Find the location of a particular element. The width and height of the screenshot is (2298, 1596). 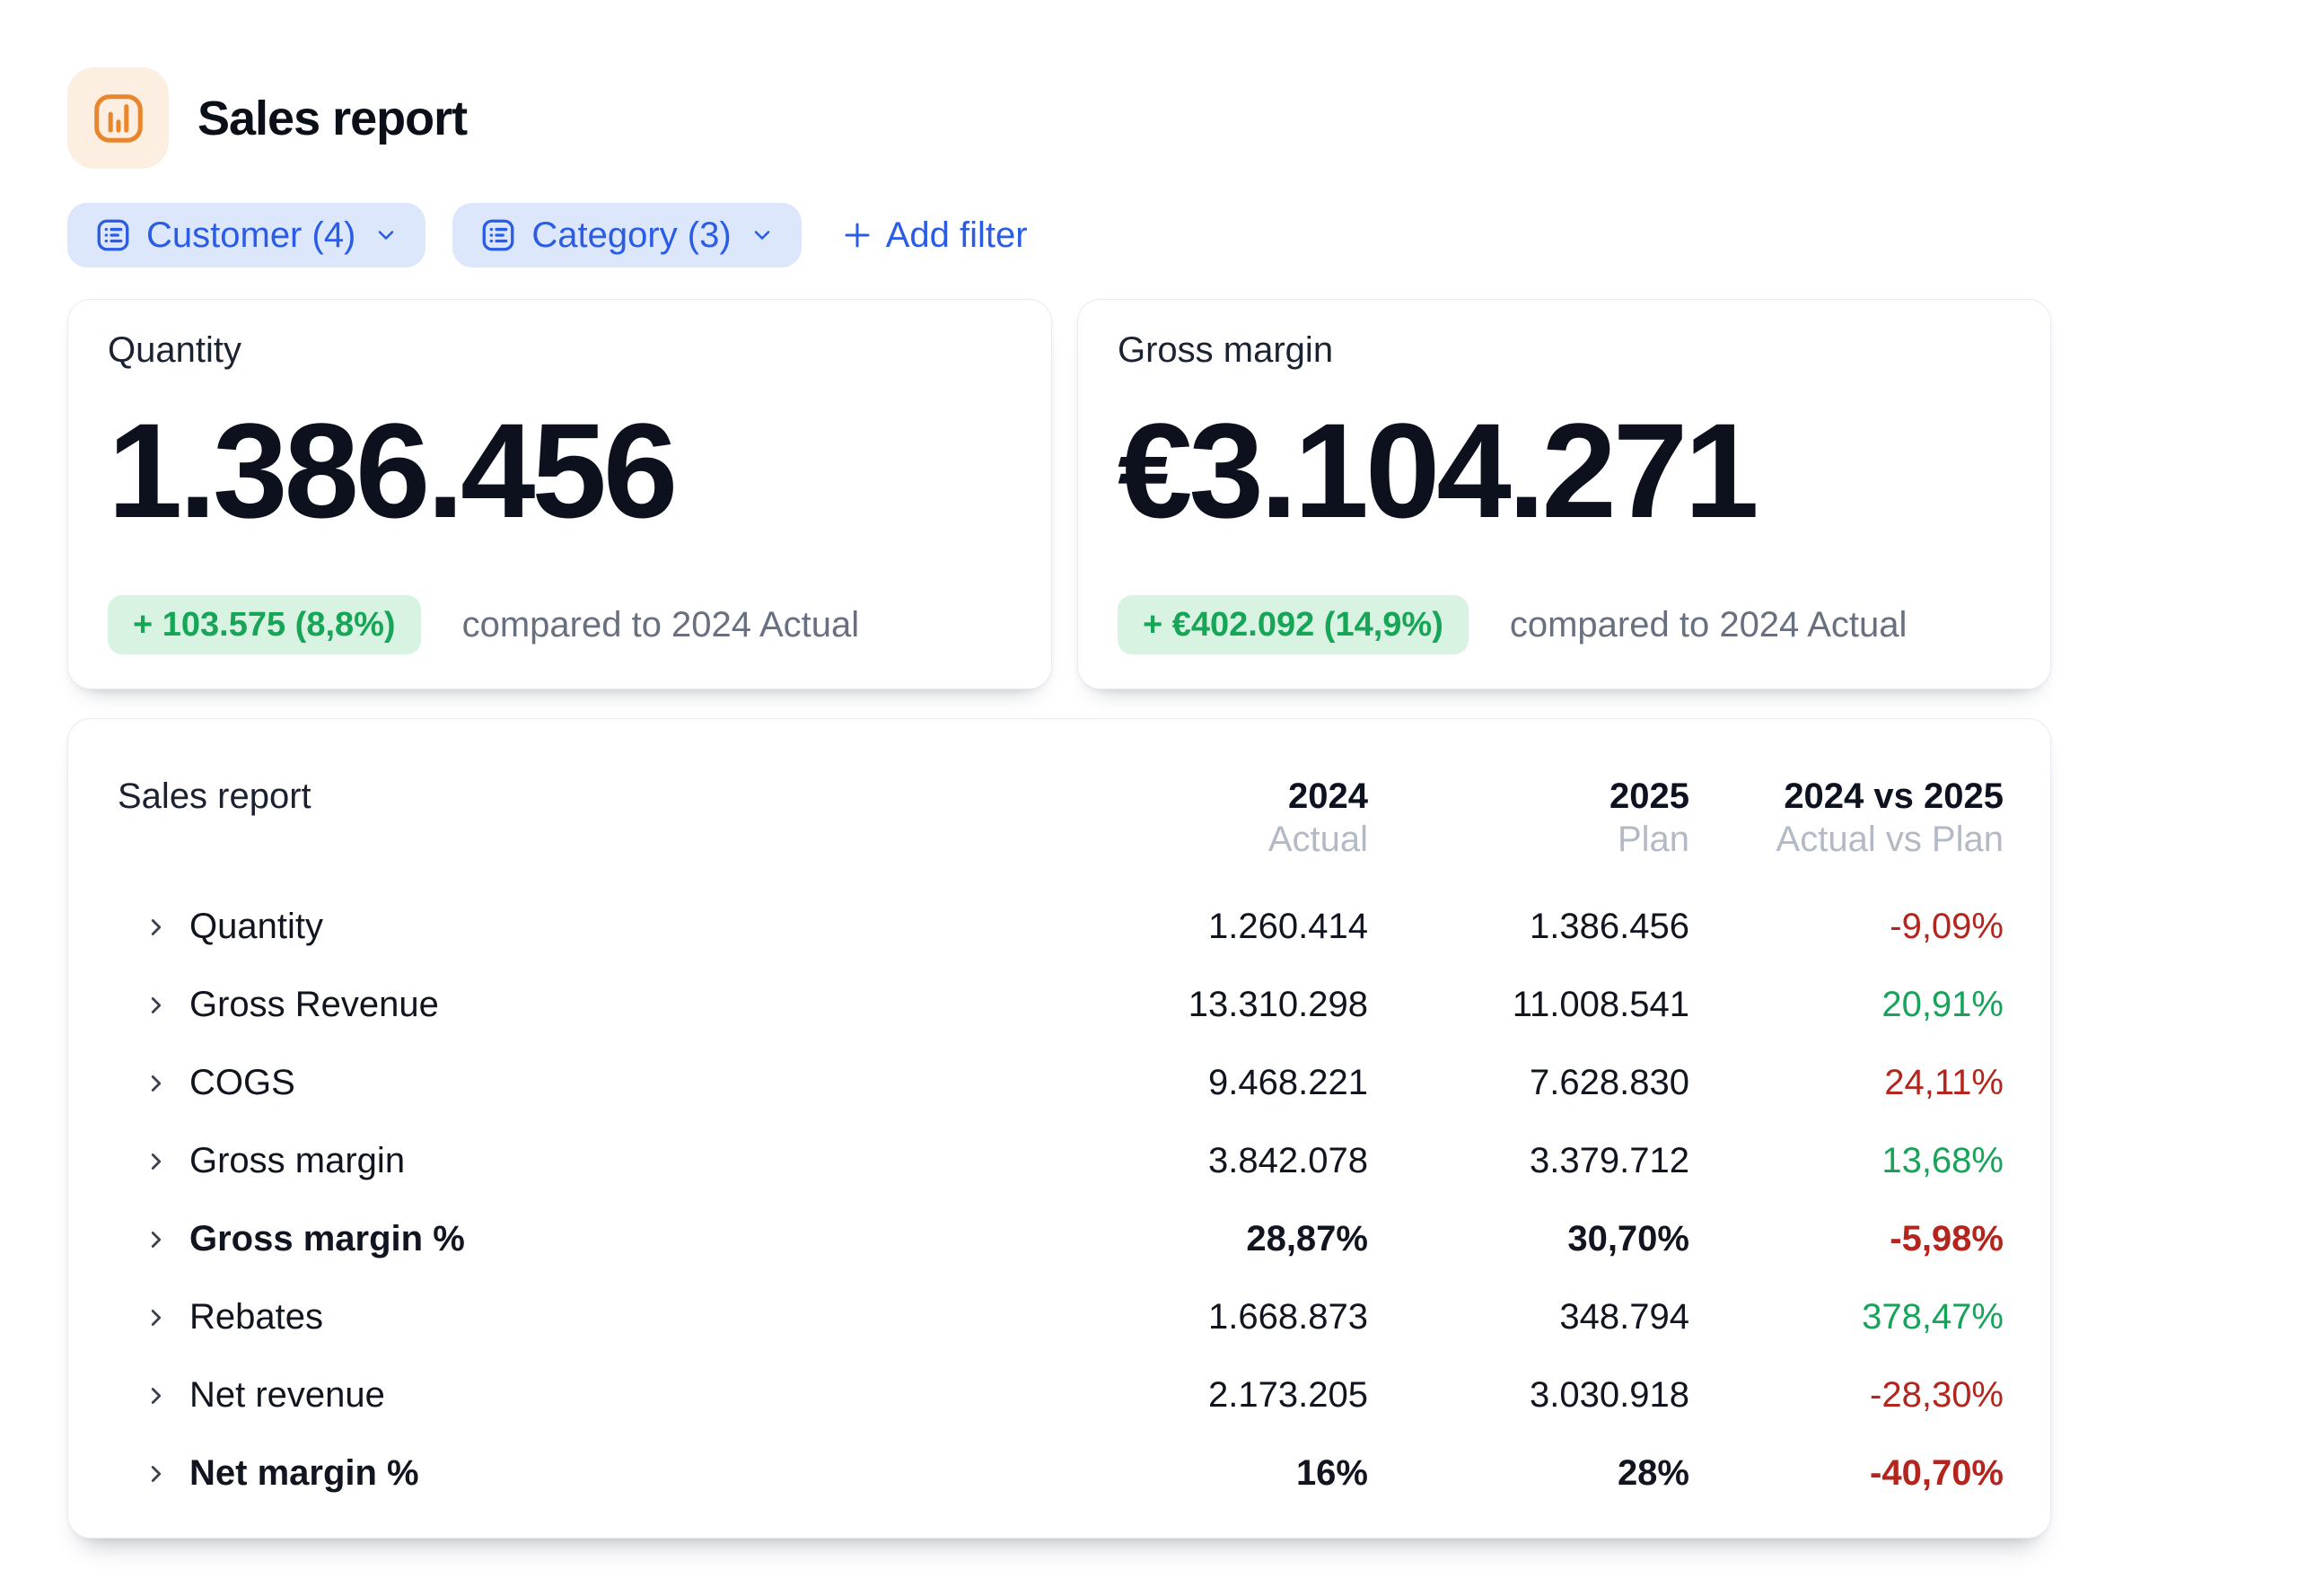

report-icon-badge is located at coordinates (118, 118).